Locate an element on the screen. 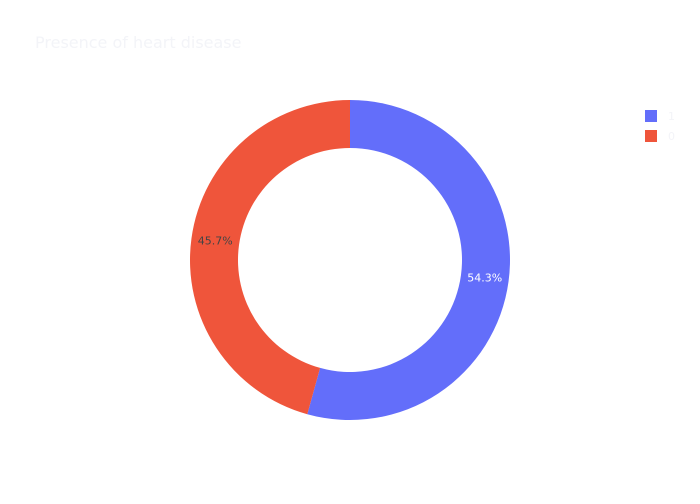  labels-group: 54.3% 45.7% is located at coordinates (350, 260).